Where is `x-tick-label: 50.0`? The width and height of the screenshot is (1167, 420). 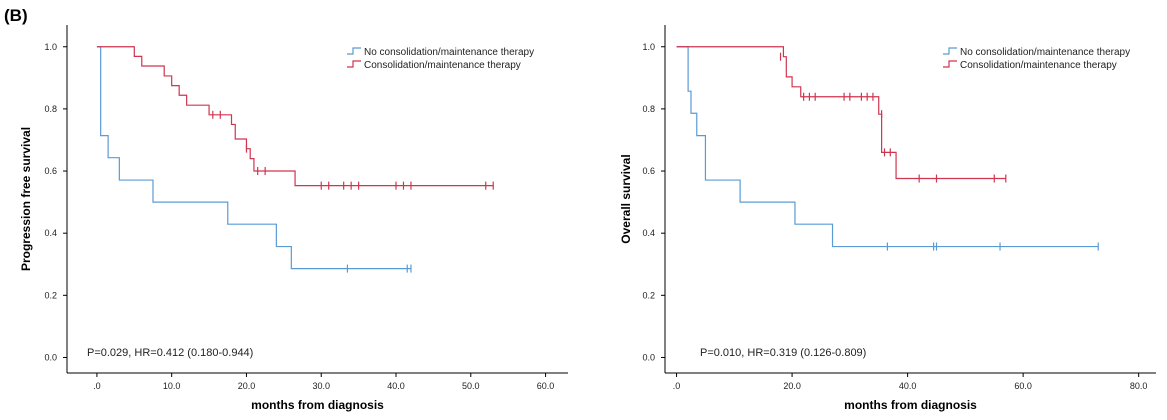
x-tick-label: 50.0 is located at coordinates (471, 386).